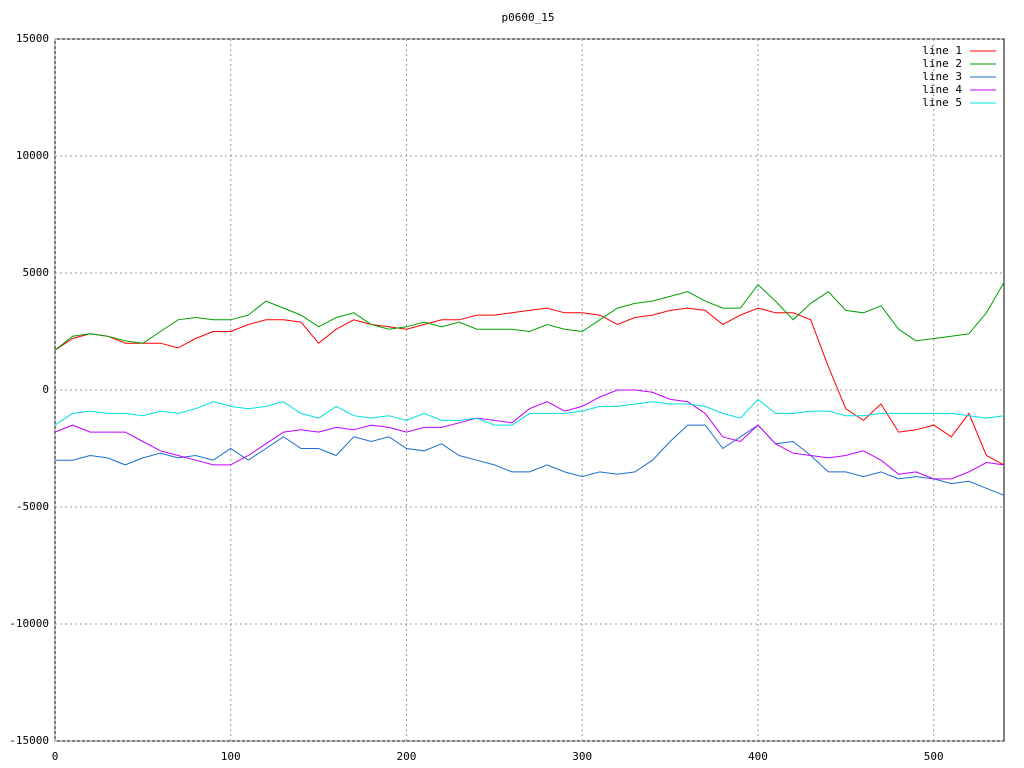 The width and height of the screenshot is (1024, 768). I want to click on y-tick-label: -15000, so click(29, 740).